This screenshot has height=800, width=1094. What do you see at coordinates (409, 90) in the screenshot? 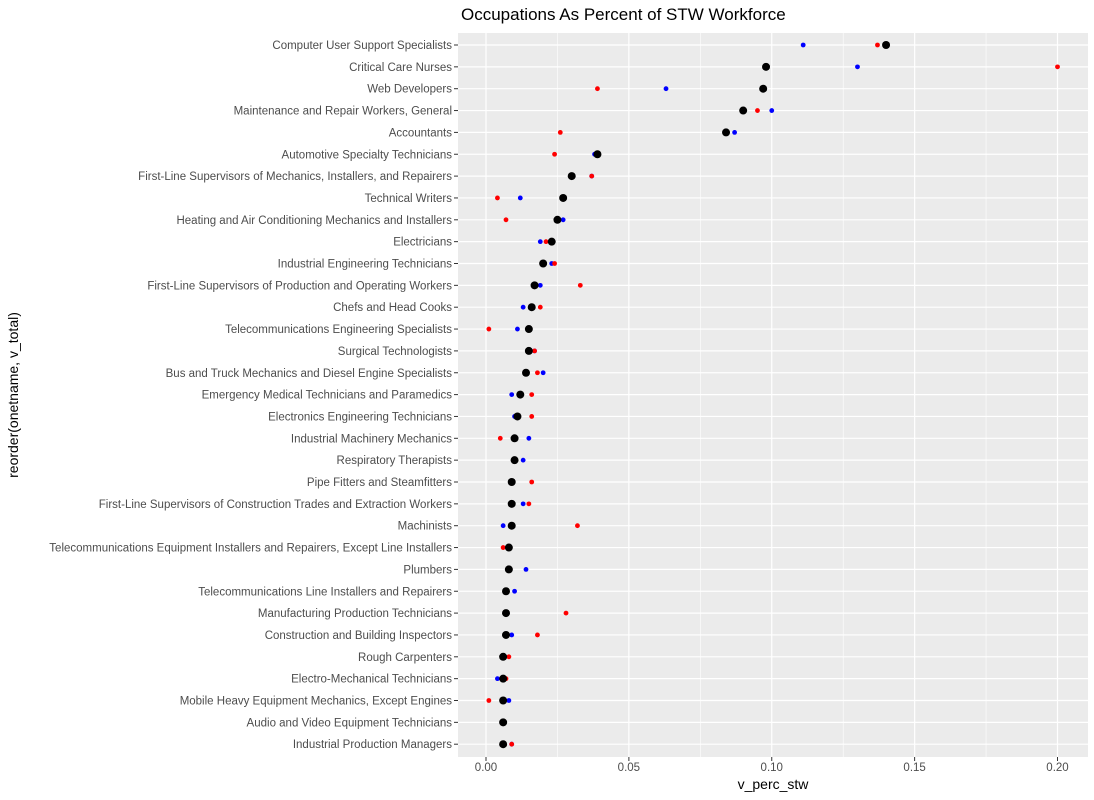
I see `y-tick-label: Web Developers` at bounding box center [409, 90].